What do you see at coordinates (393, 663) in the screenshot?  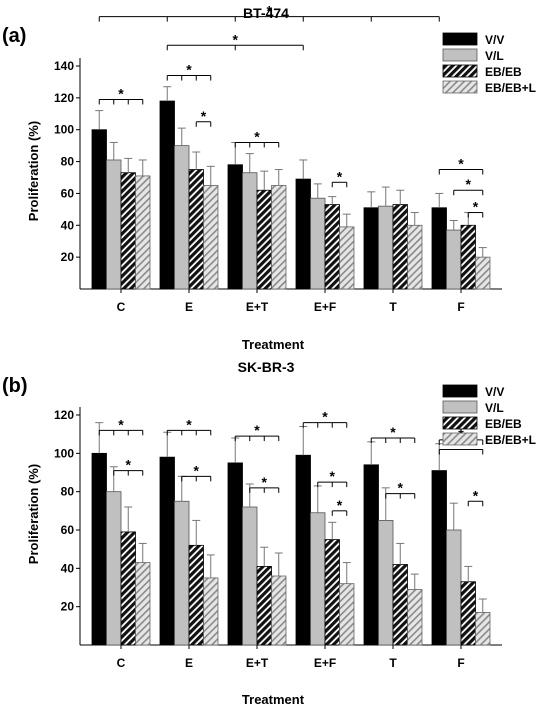 I see `x-tick-label: T` at bounding box center [393, 663].